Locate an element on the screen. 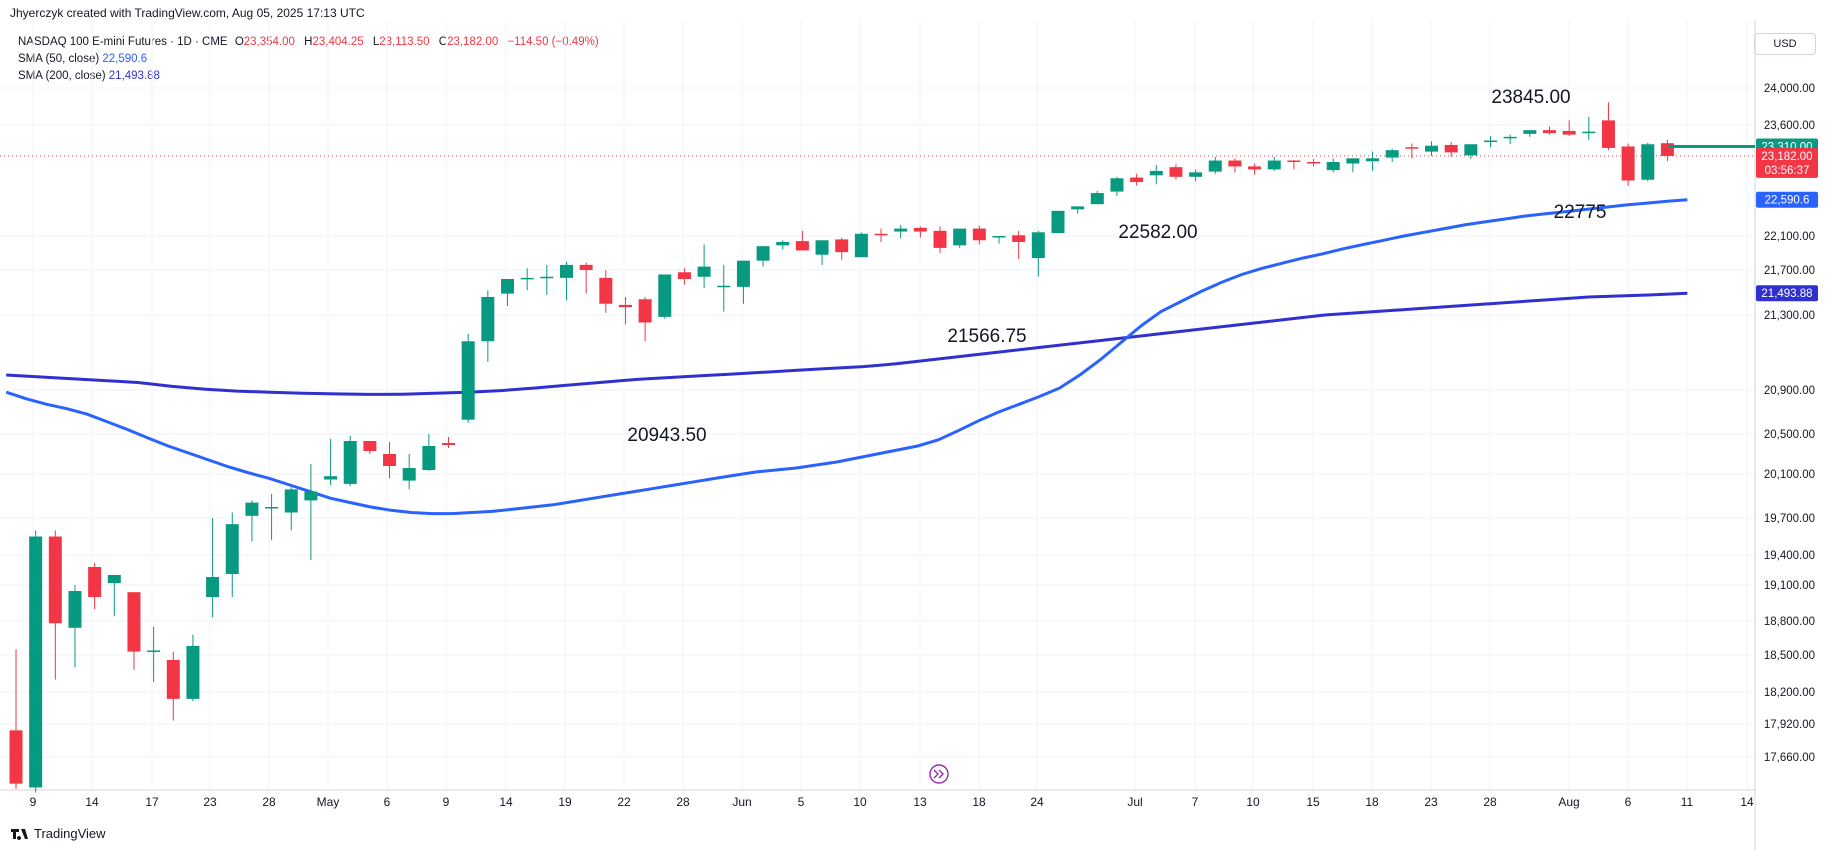 The height and width of the screenshot is (850, 1835). price-tick-label: 17,920.00 is located at coordinates (1789, 725).